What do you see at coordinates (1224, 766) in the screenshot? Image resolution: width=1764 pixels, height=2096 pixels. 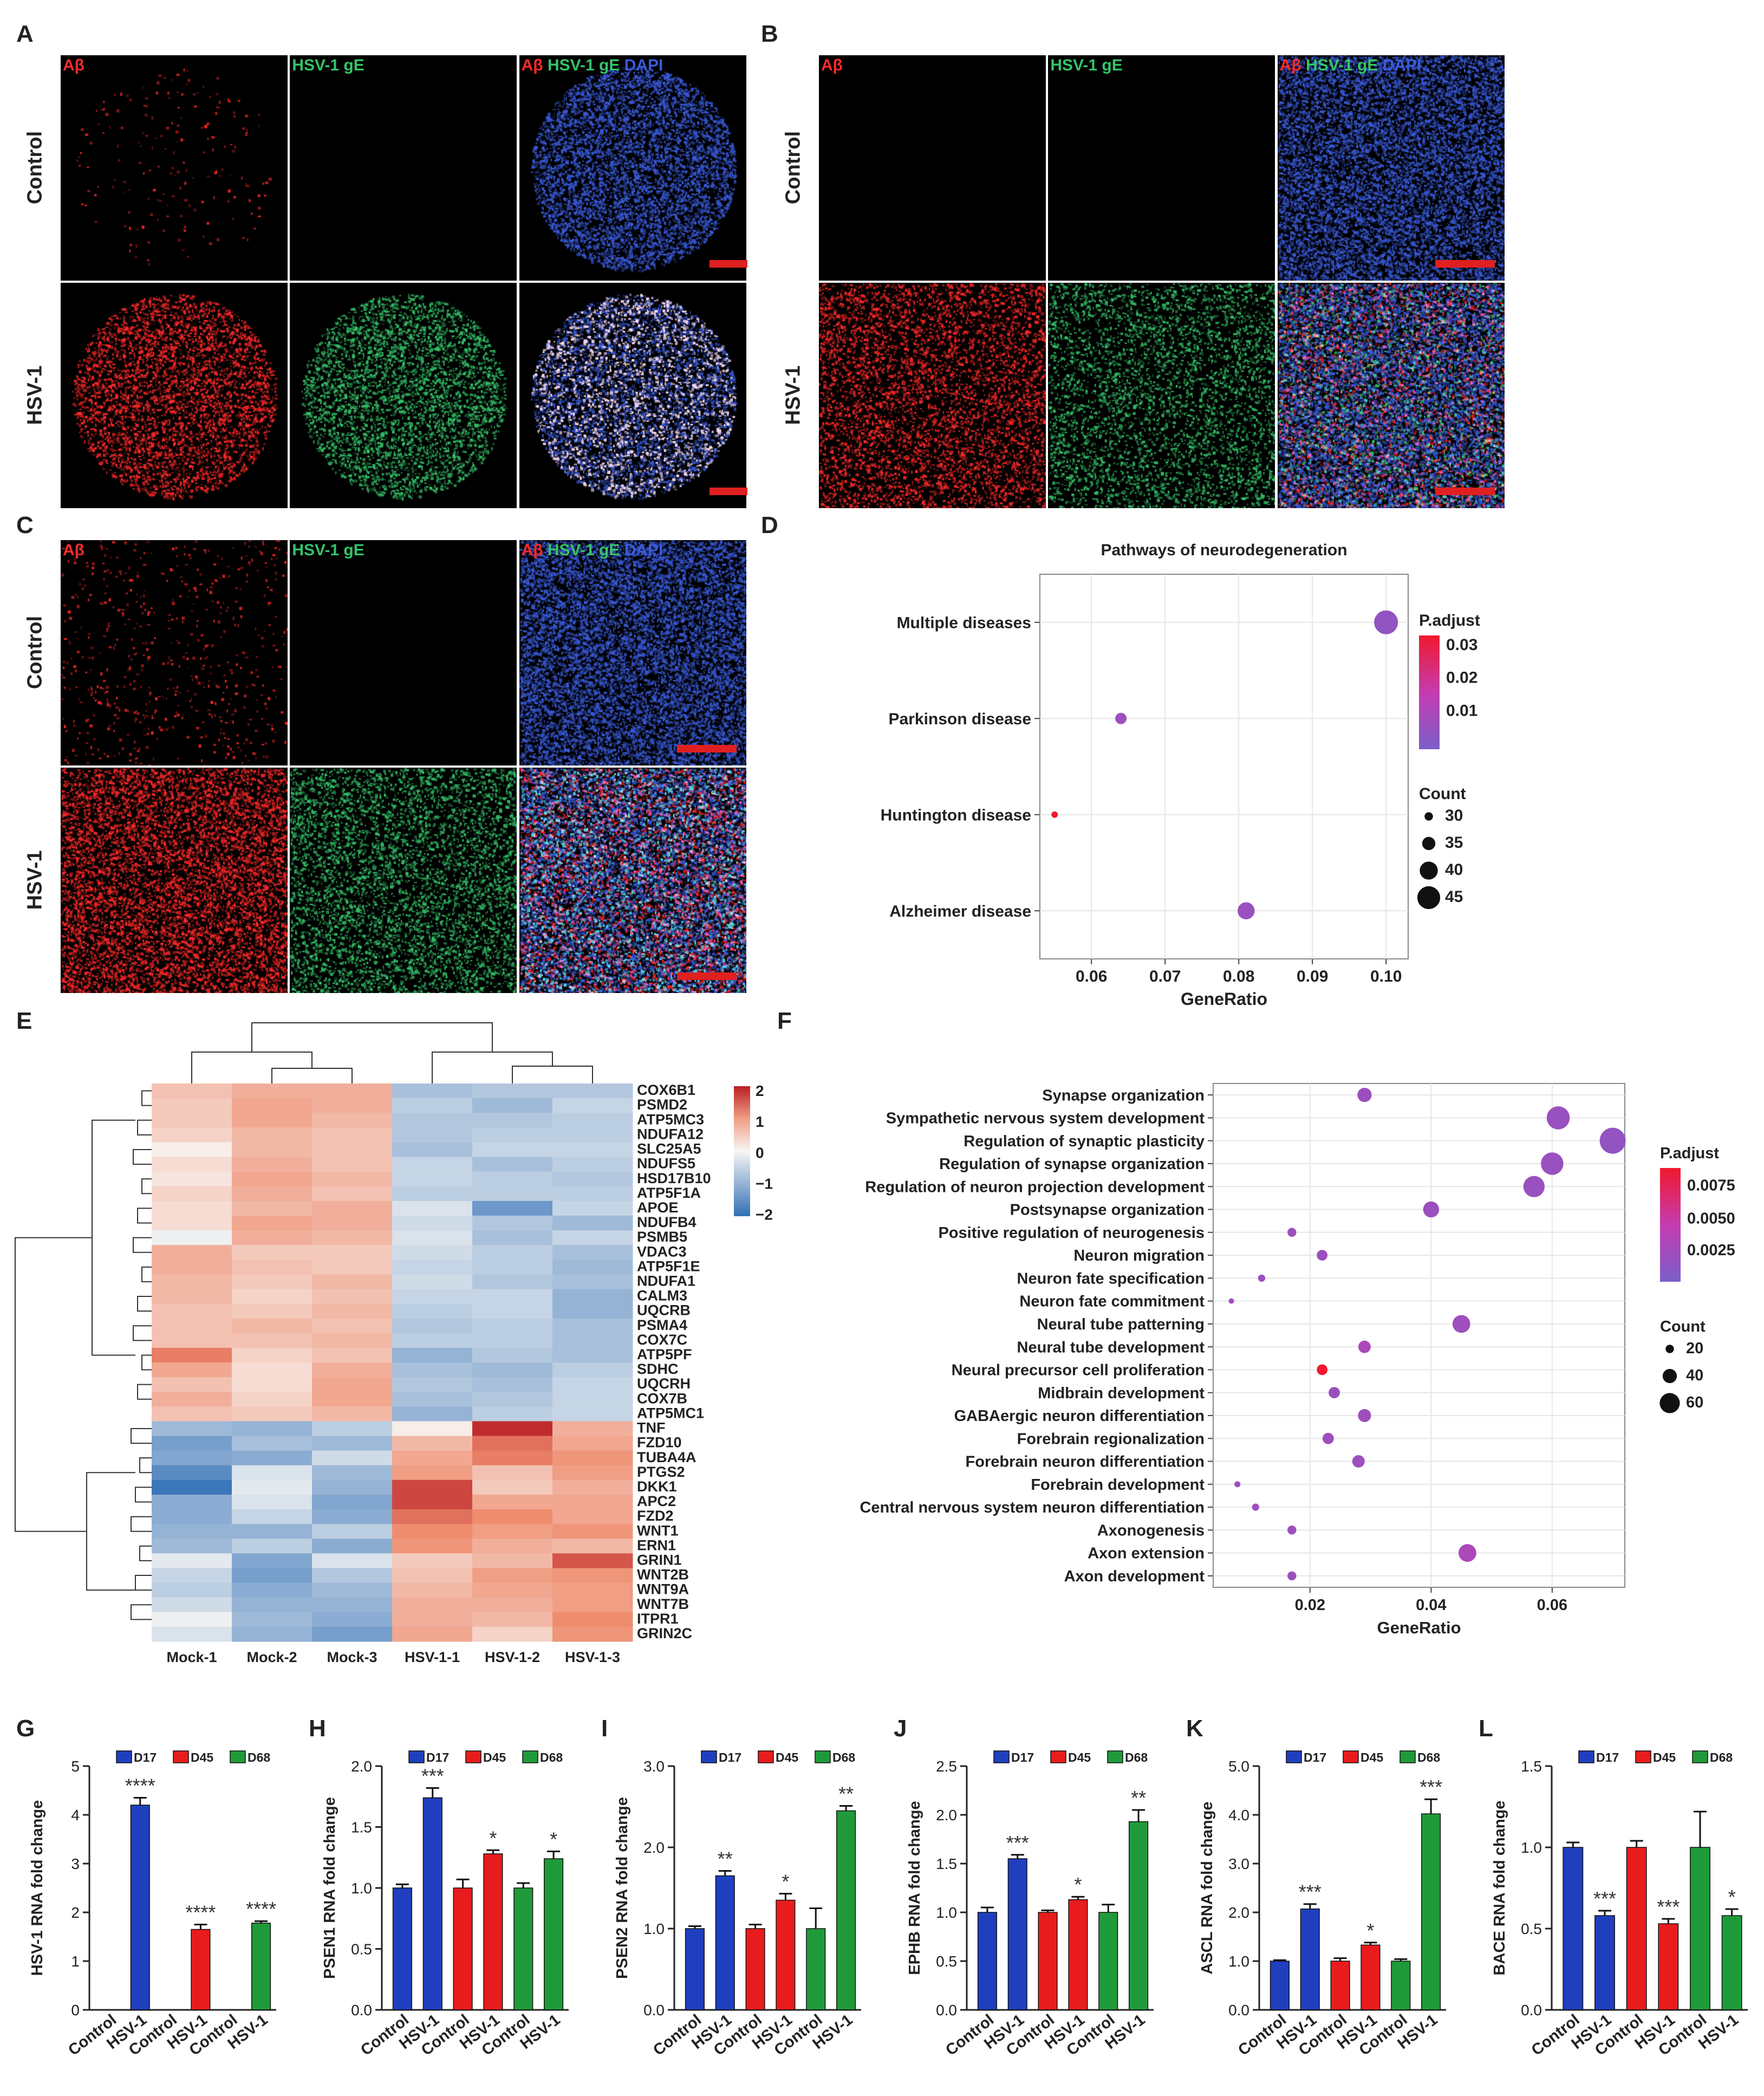 I see `plot-frame` at bounding box center [1224, 766].